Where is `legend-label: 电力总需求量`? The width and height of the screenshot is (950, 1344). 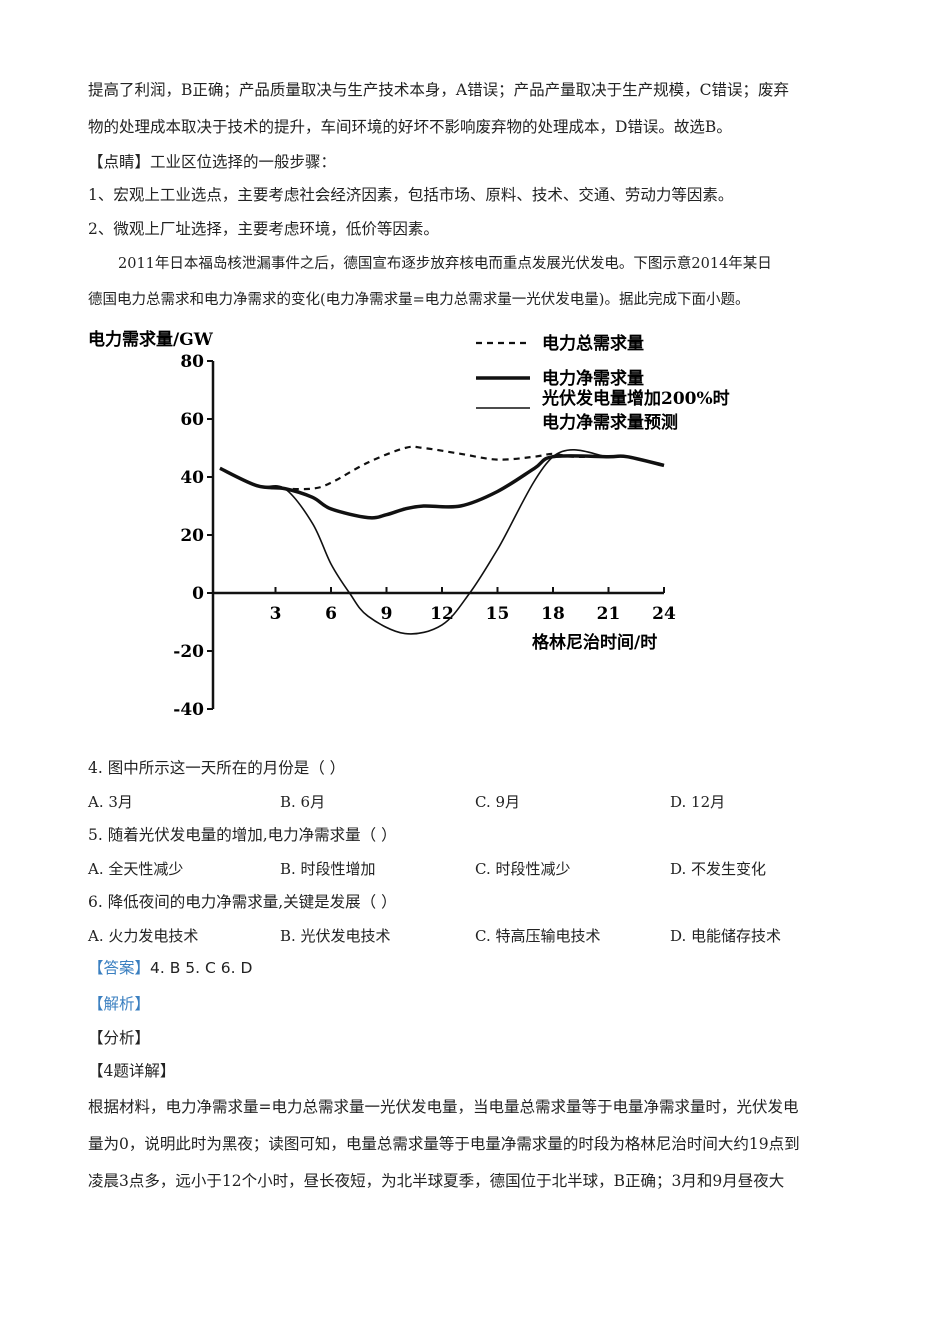
legend-label: 电力总需求量 is located at coordinates (593, 343).